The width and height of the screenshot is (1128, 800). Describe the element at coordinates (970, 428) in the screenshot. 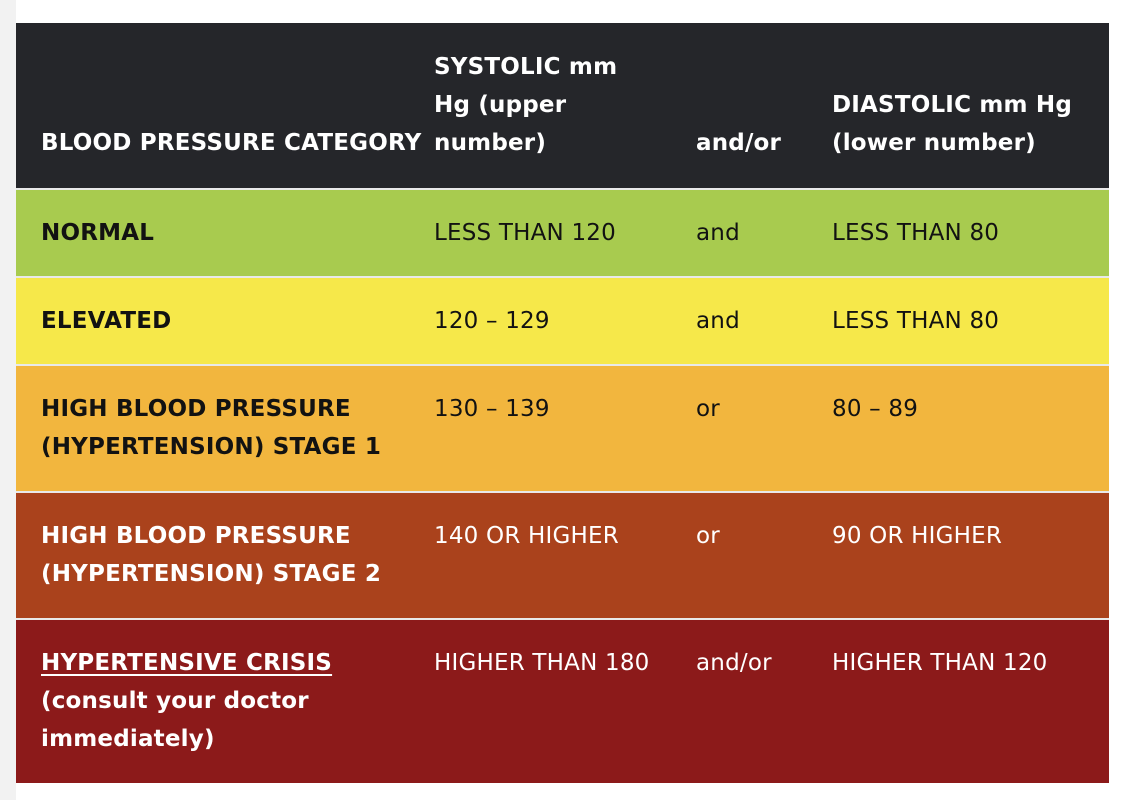

I see `diastolic-cell: 80 – 89` at that location.